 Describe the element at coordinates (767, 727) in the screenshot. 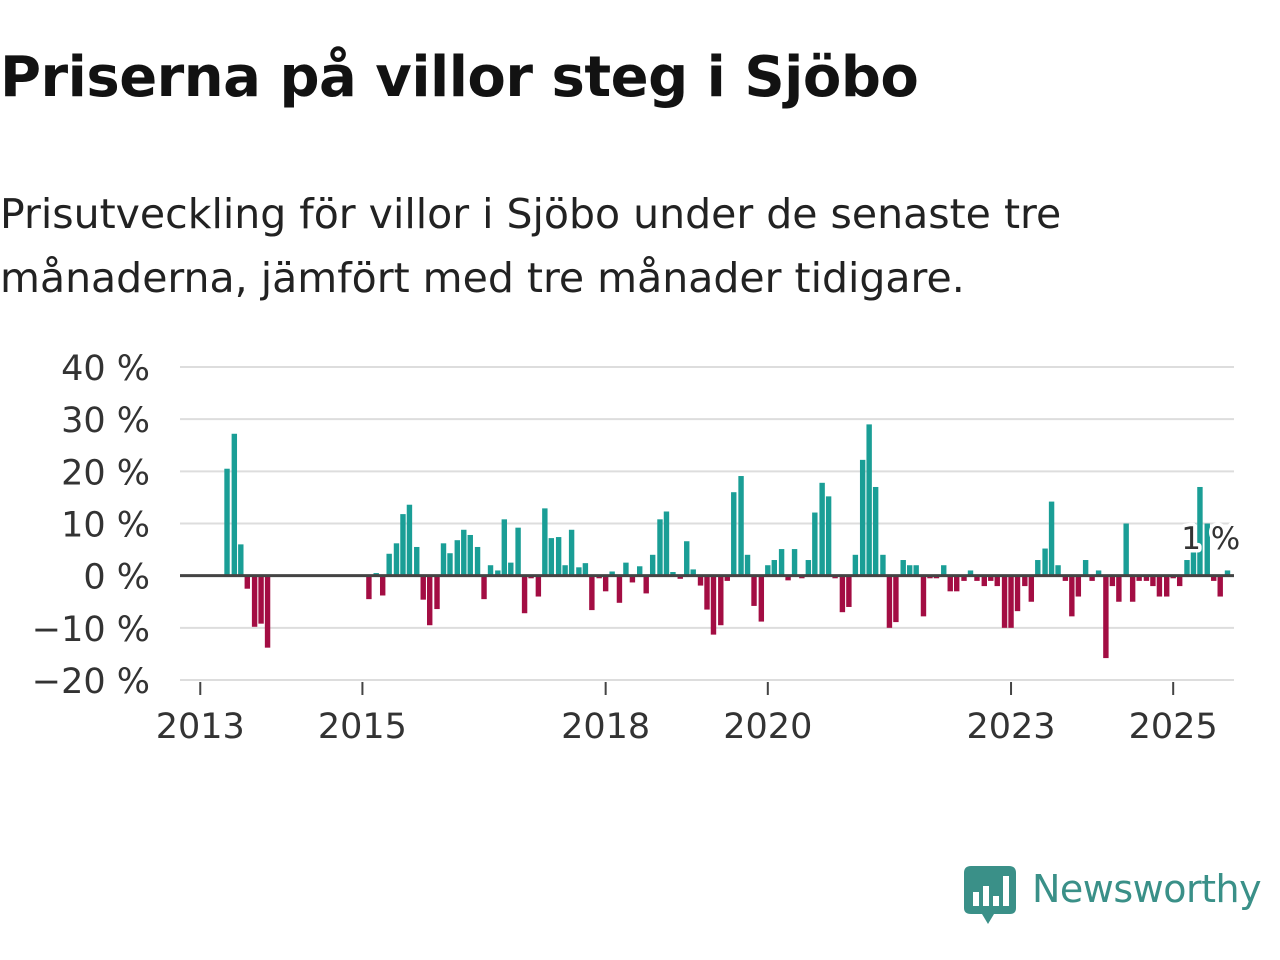

I see `x-tick-label: 2020` at that location.